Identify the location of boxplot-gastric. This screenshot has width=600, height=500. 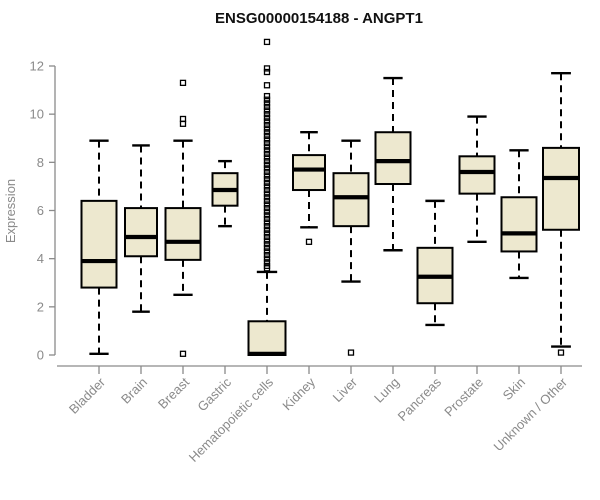
(225, 193).